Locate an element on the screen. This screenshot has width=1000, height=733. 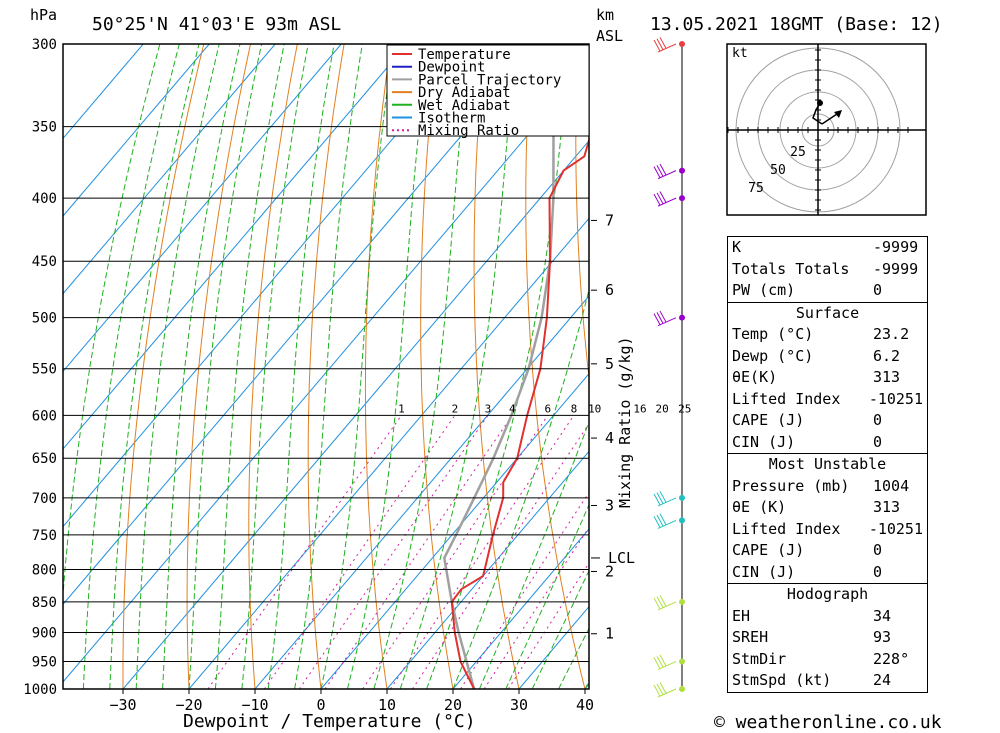
pressure-tick-label: 900 is located at coordinates (44, 634).